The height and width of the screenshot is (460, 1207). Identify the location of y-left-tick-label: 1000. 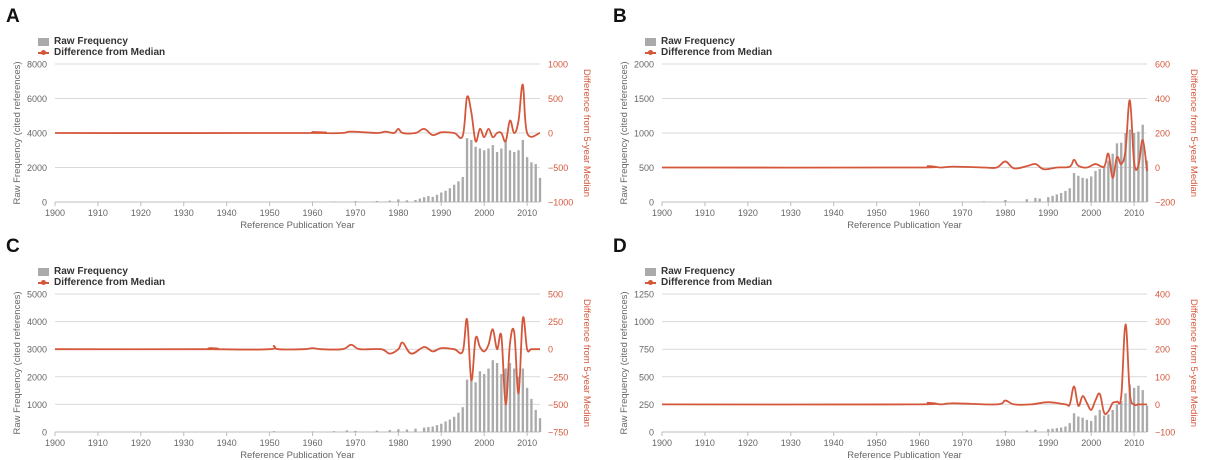
(644, 322).